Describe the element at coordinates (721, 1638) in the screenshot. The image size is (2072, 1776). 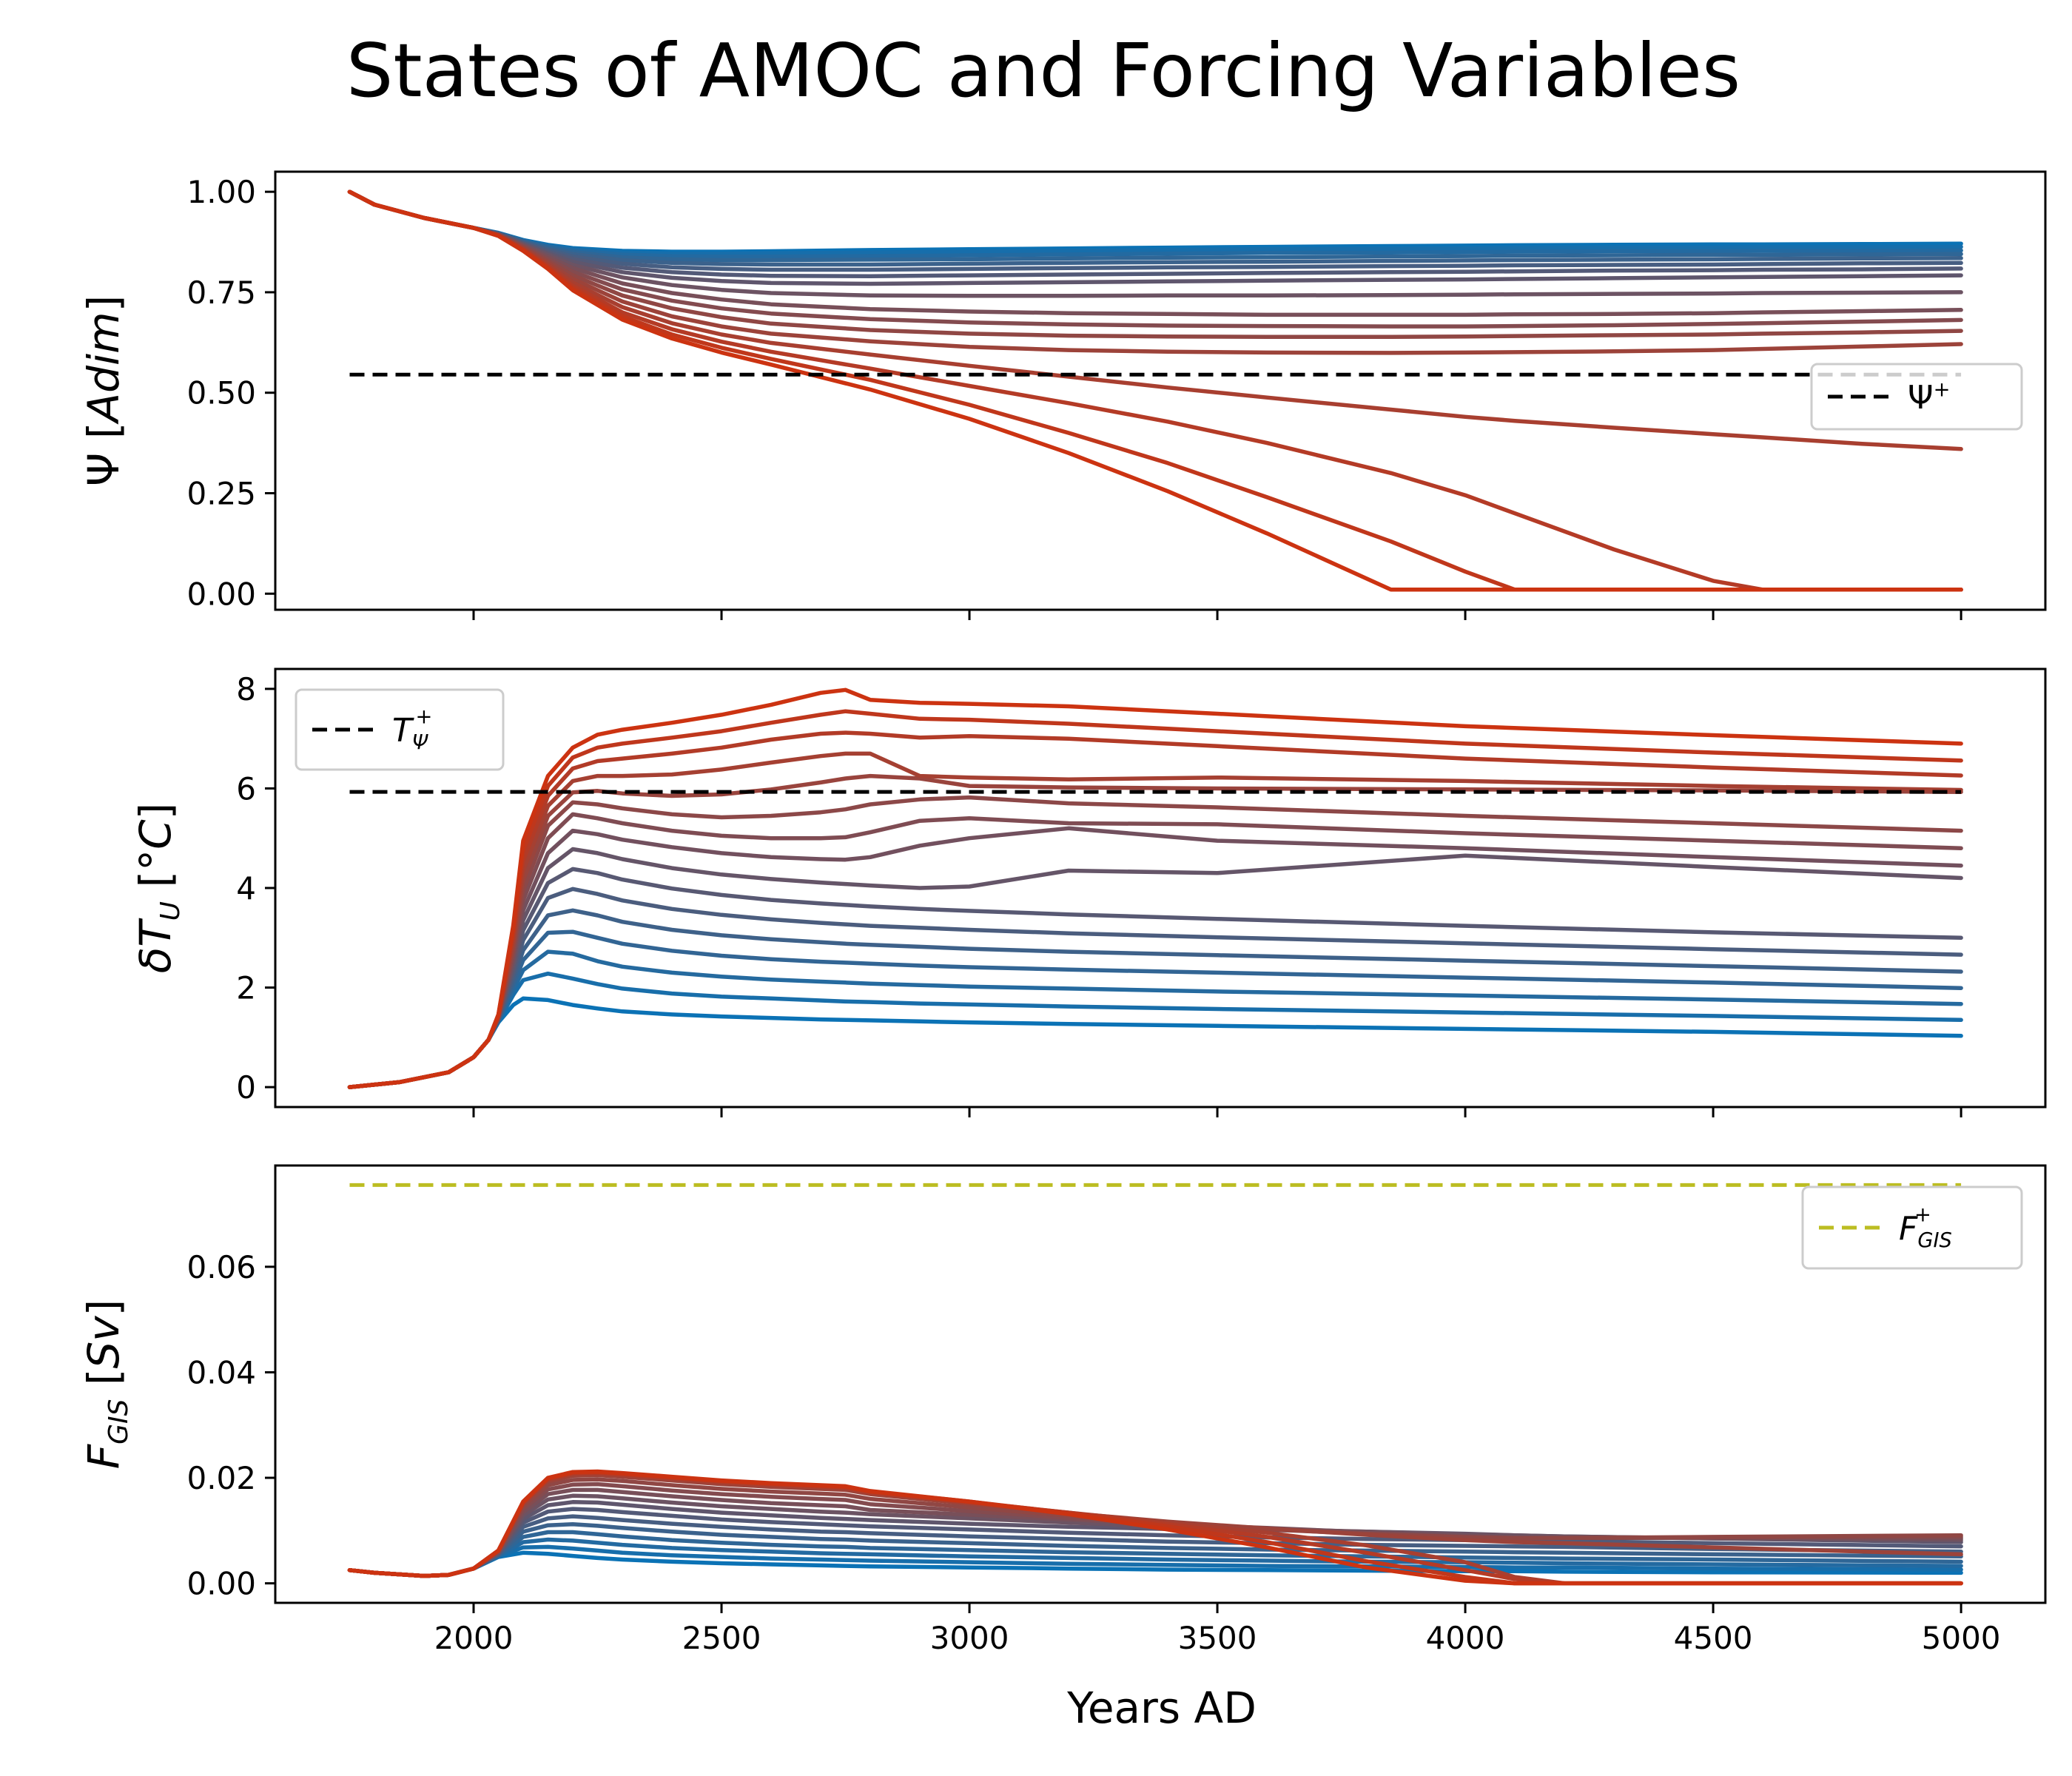
I see `x-tick-label-2500: 2500` at that location.